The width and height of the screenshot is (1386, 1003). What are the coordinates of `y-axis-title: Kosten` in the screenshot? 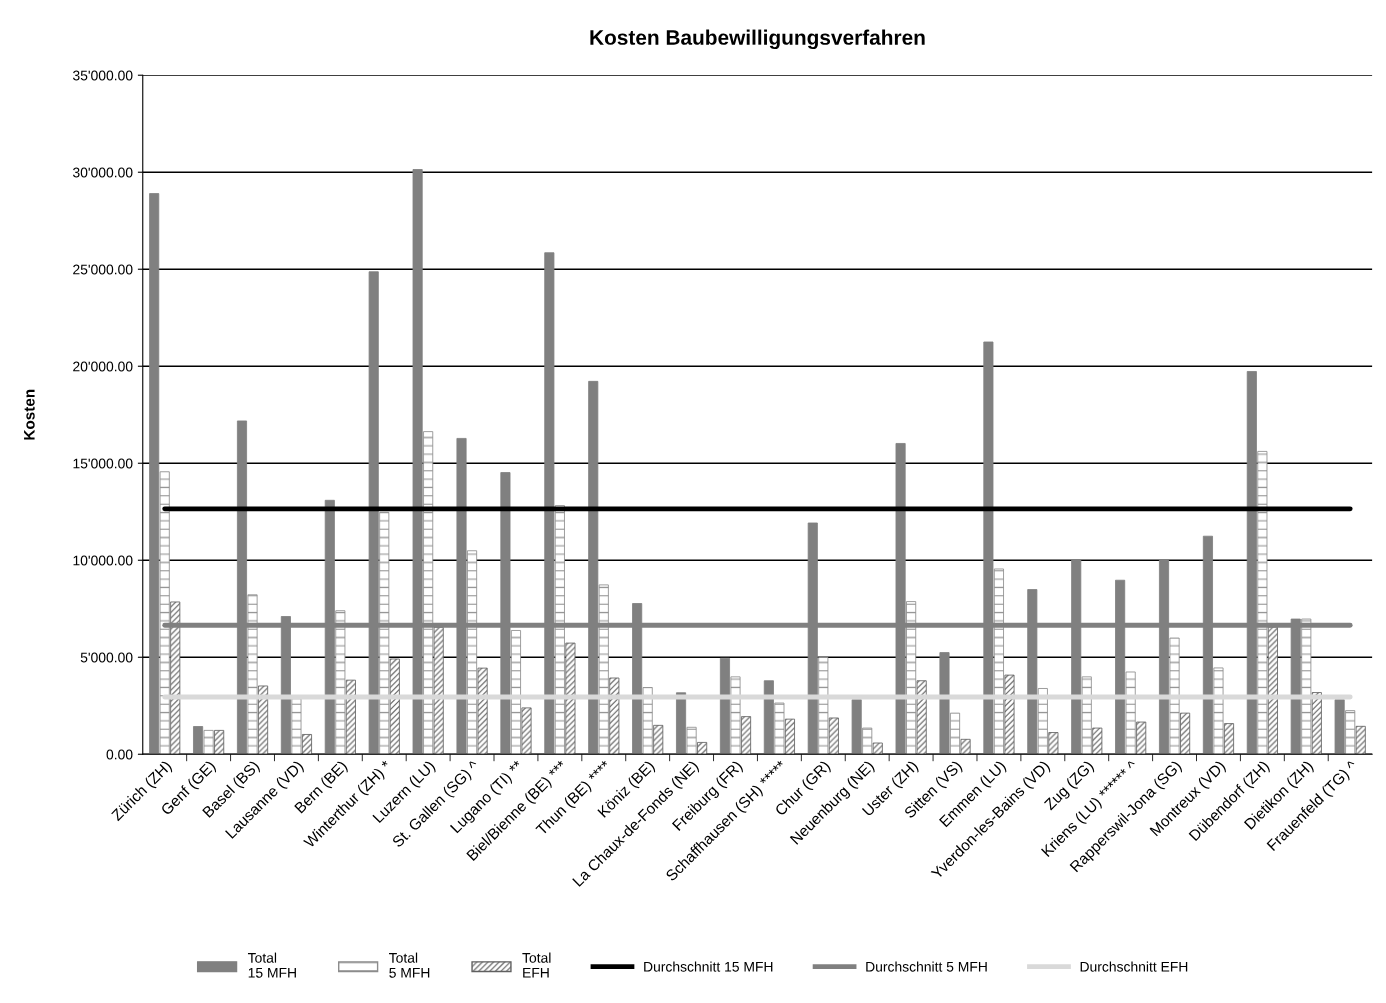 It's located at (29, 414).